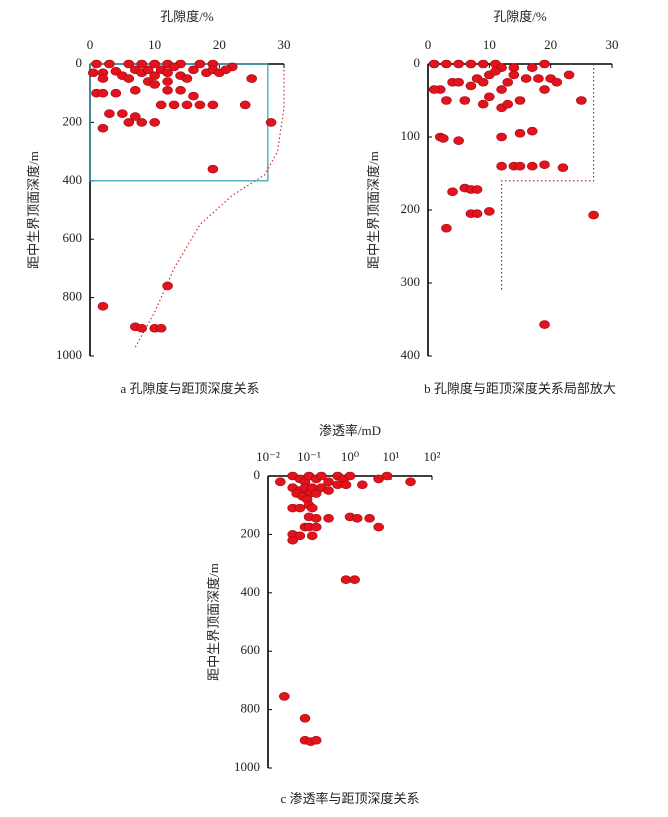 This screenshot has width=668, height=817. I want to click on x-axis-title: 渗透率/mD, so click(350, 430).